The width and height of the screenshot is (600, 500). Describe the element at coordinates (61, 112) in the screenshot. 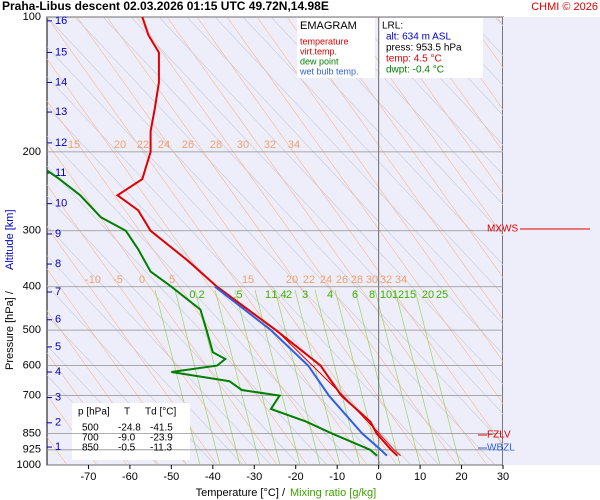

I see `altitude-label: 13` at that location.